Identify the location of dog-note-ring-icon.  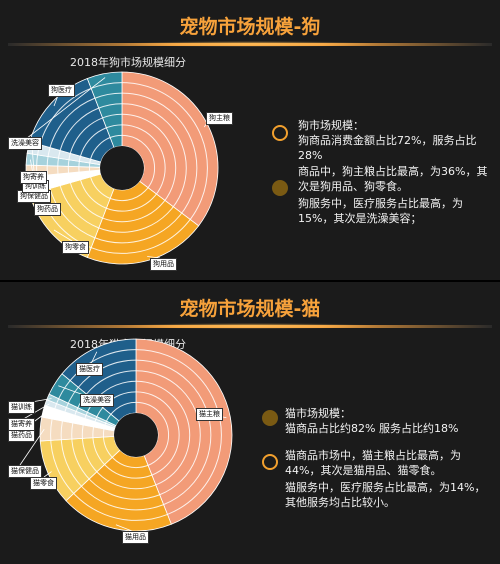
(280, 133).